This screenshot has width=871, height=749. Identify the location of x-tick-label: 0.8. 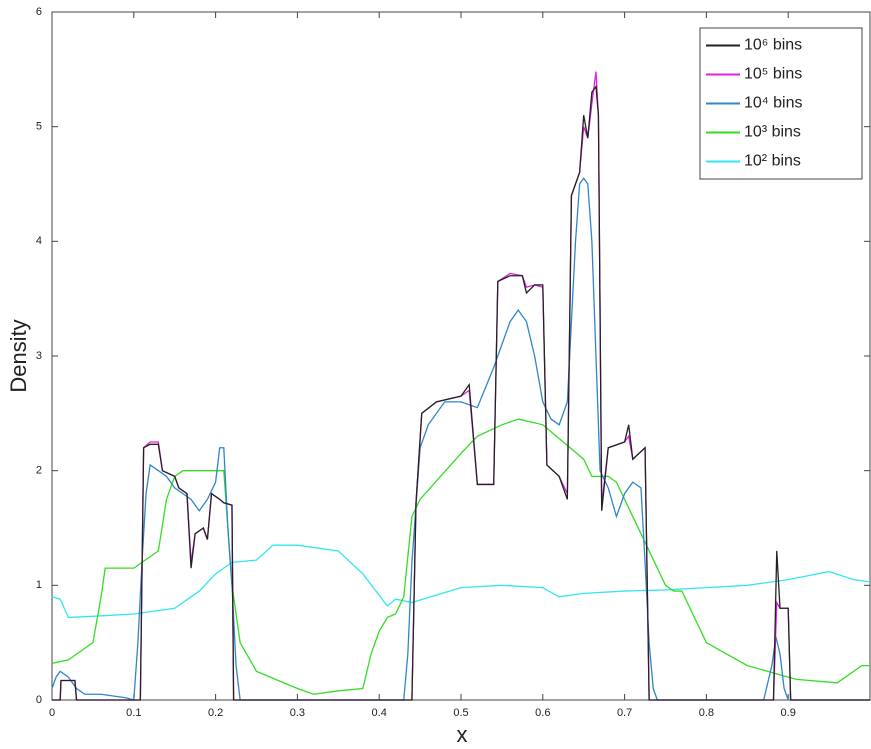
(706, 713).